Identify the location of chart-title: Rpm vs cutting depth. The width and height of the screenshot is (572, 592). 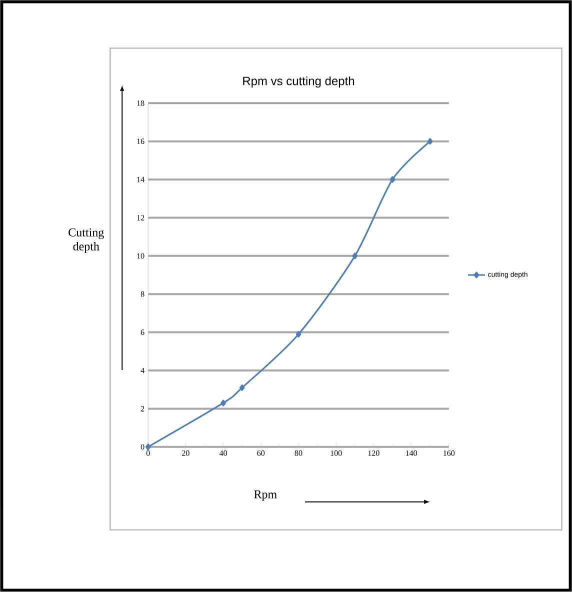
(298, 82).